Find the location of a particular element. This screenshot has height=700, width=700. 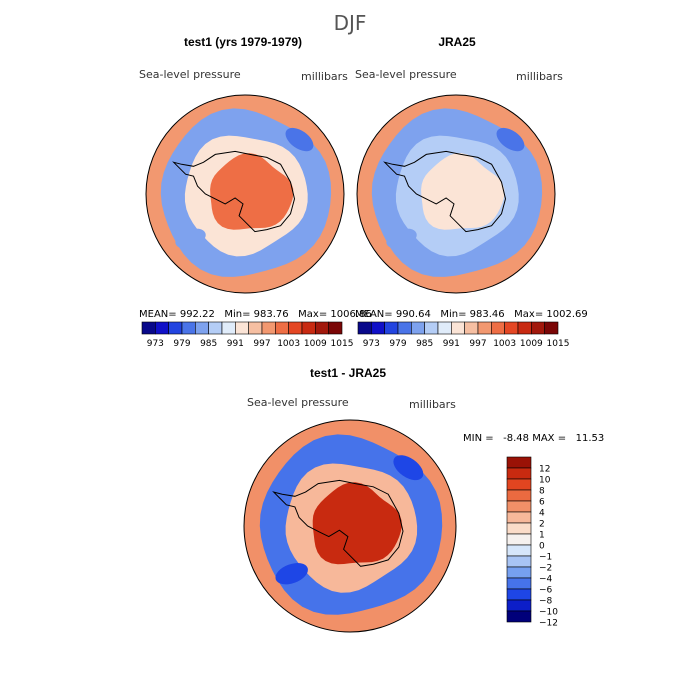

panel-b-colorbar-tick-label: 979 is located at coordinates (397, 344).